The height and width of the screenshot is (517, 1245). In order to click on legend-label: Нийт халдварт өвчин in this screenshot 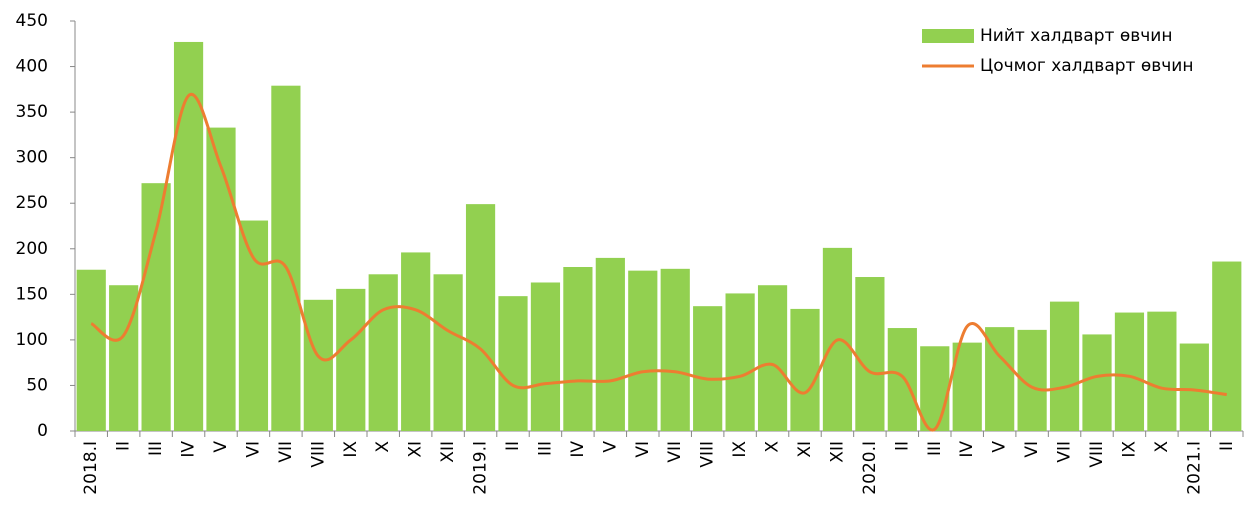, I will do `click(1076, 36)`.